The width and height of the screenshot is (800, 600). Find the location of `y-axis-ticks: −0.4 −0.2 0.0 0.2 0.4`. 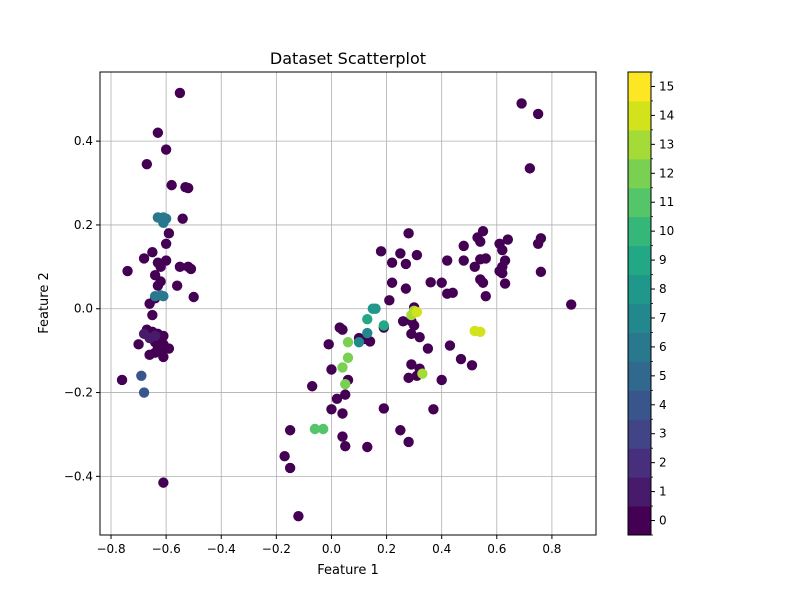

y-axis-ticks: −0.4 −0.2 0.0 0.2 0.4 is located at coordinates (82, 308).